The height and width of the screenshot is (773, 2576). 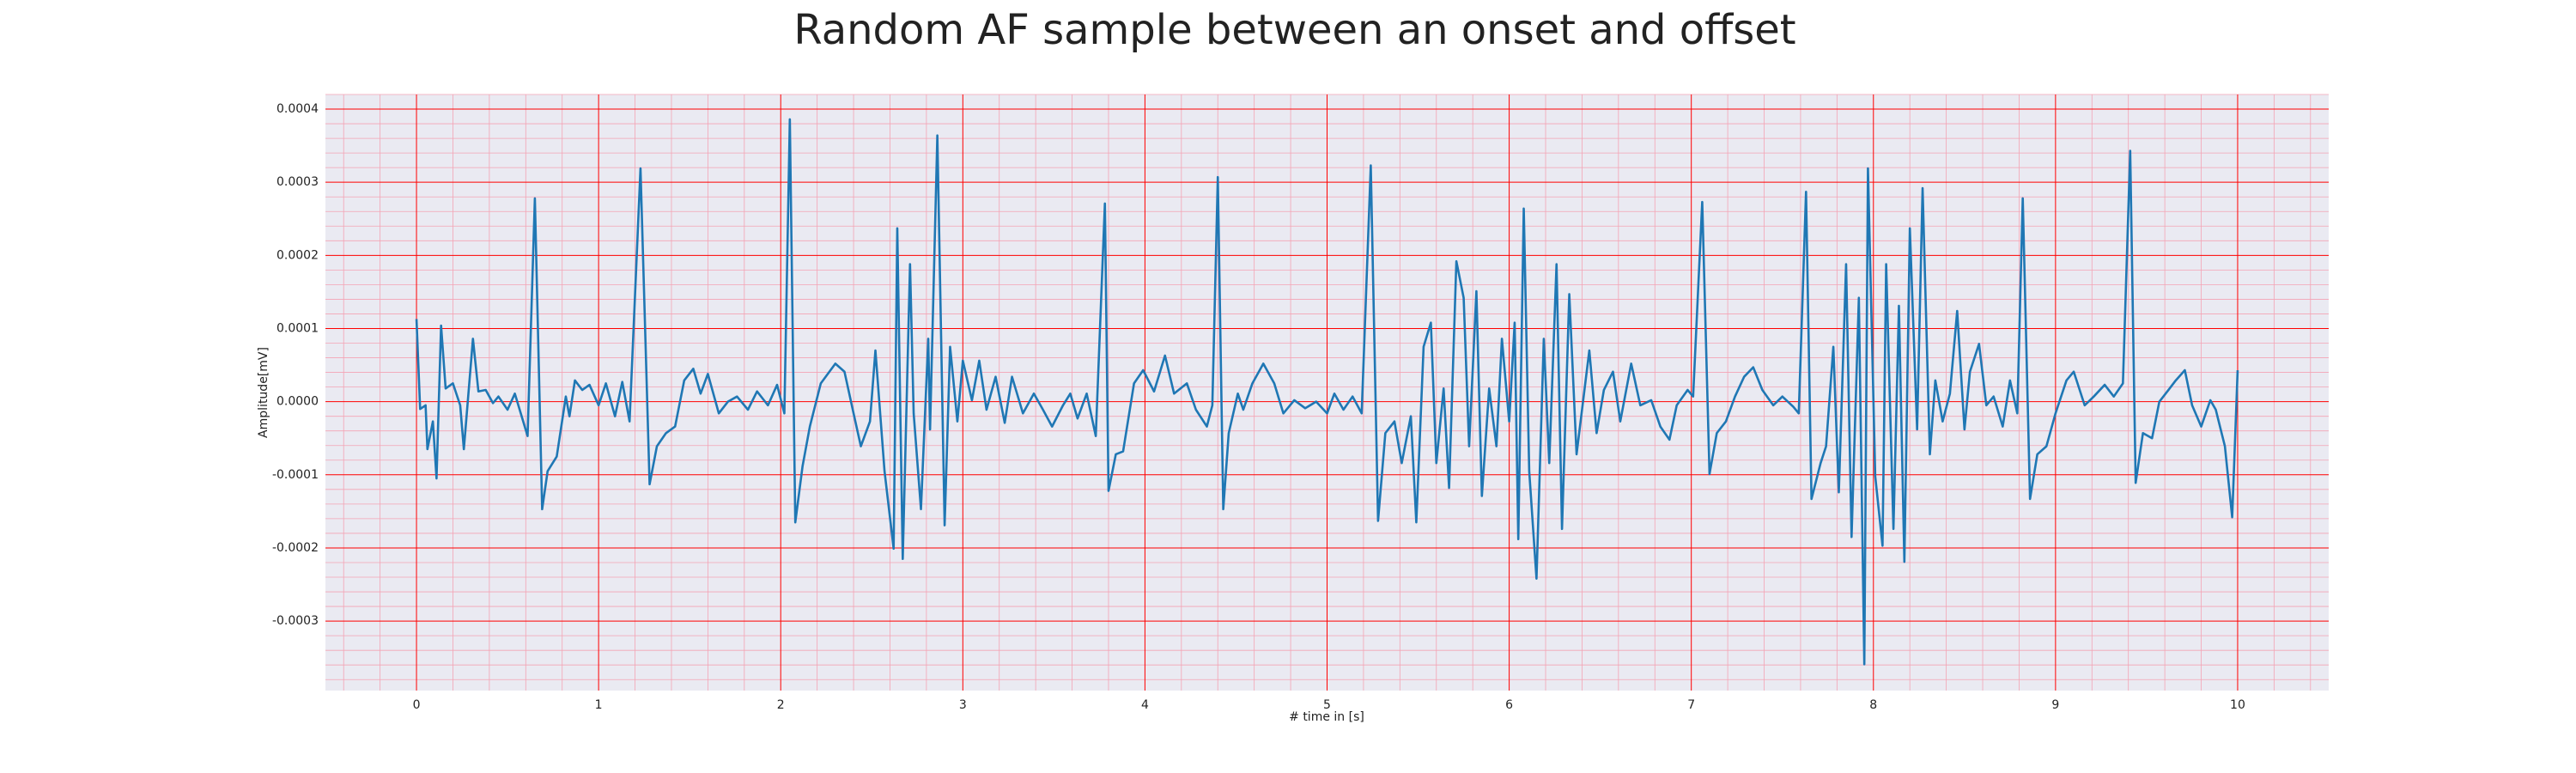 I want to click on x-tick-label: 10, so click(x=2237, y=705).